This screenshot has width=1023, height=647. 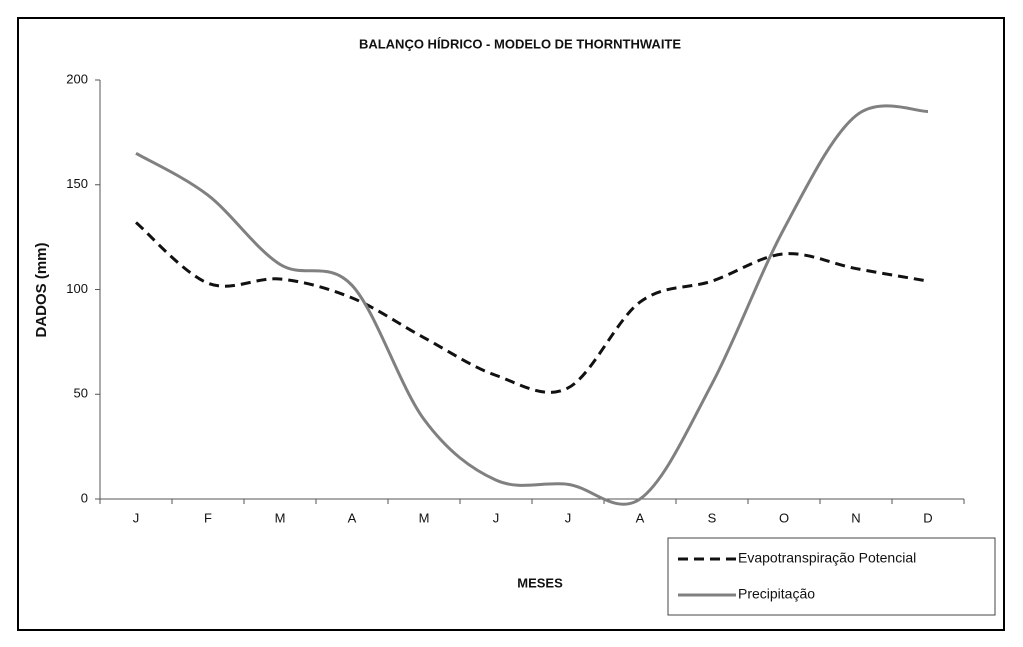 What do you see at coordinates (827, 558) in the screenshot?
I see `legend-label: Evapotranspiração Potencial` at bounding box center [827, 558].